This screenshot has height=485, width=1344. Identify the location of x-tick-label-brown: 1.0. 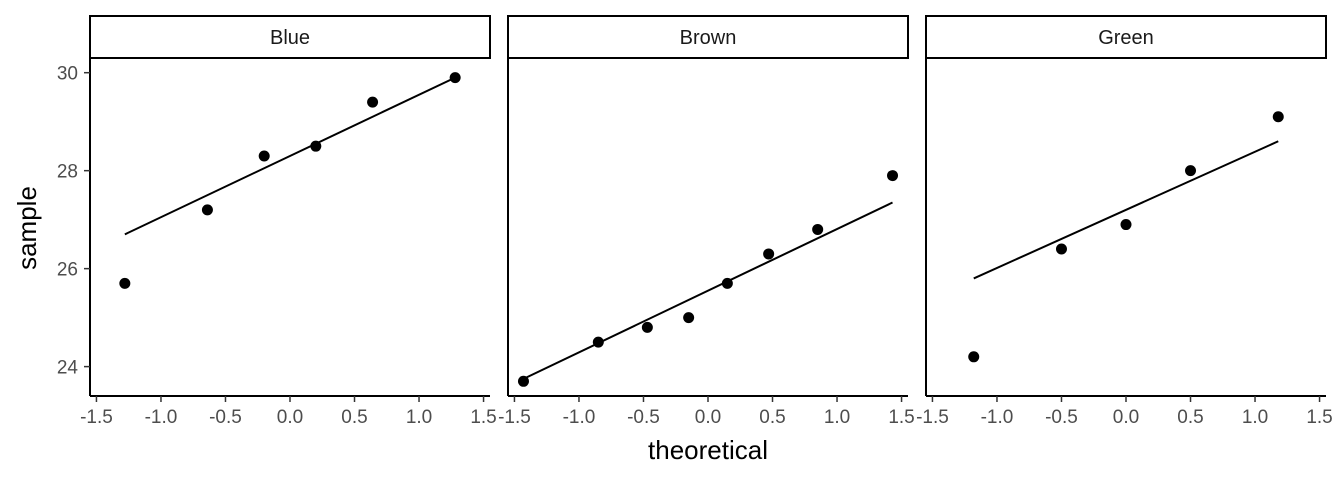
(837, 417).